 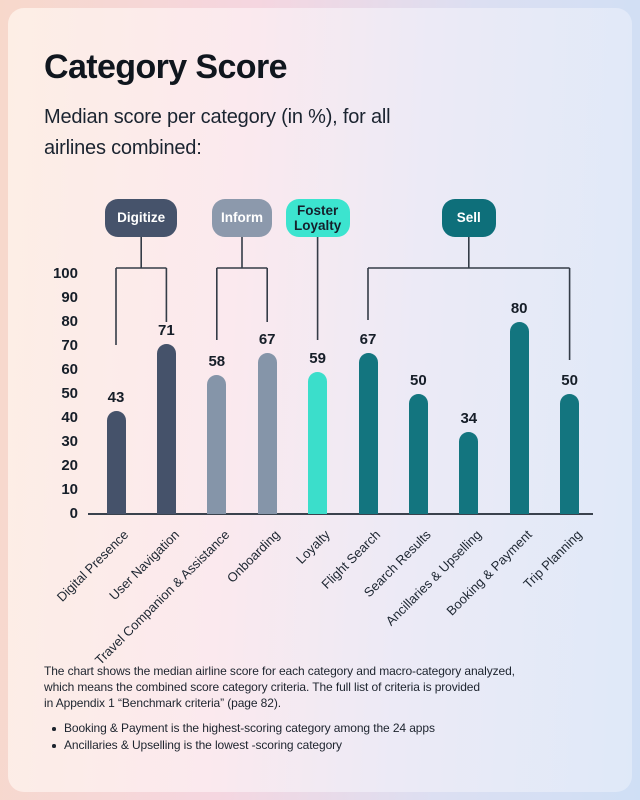 I want to click on bar-value-travel-companion-assistance: 58, so click(x=217, y=361).